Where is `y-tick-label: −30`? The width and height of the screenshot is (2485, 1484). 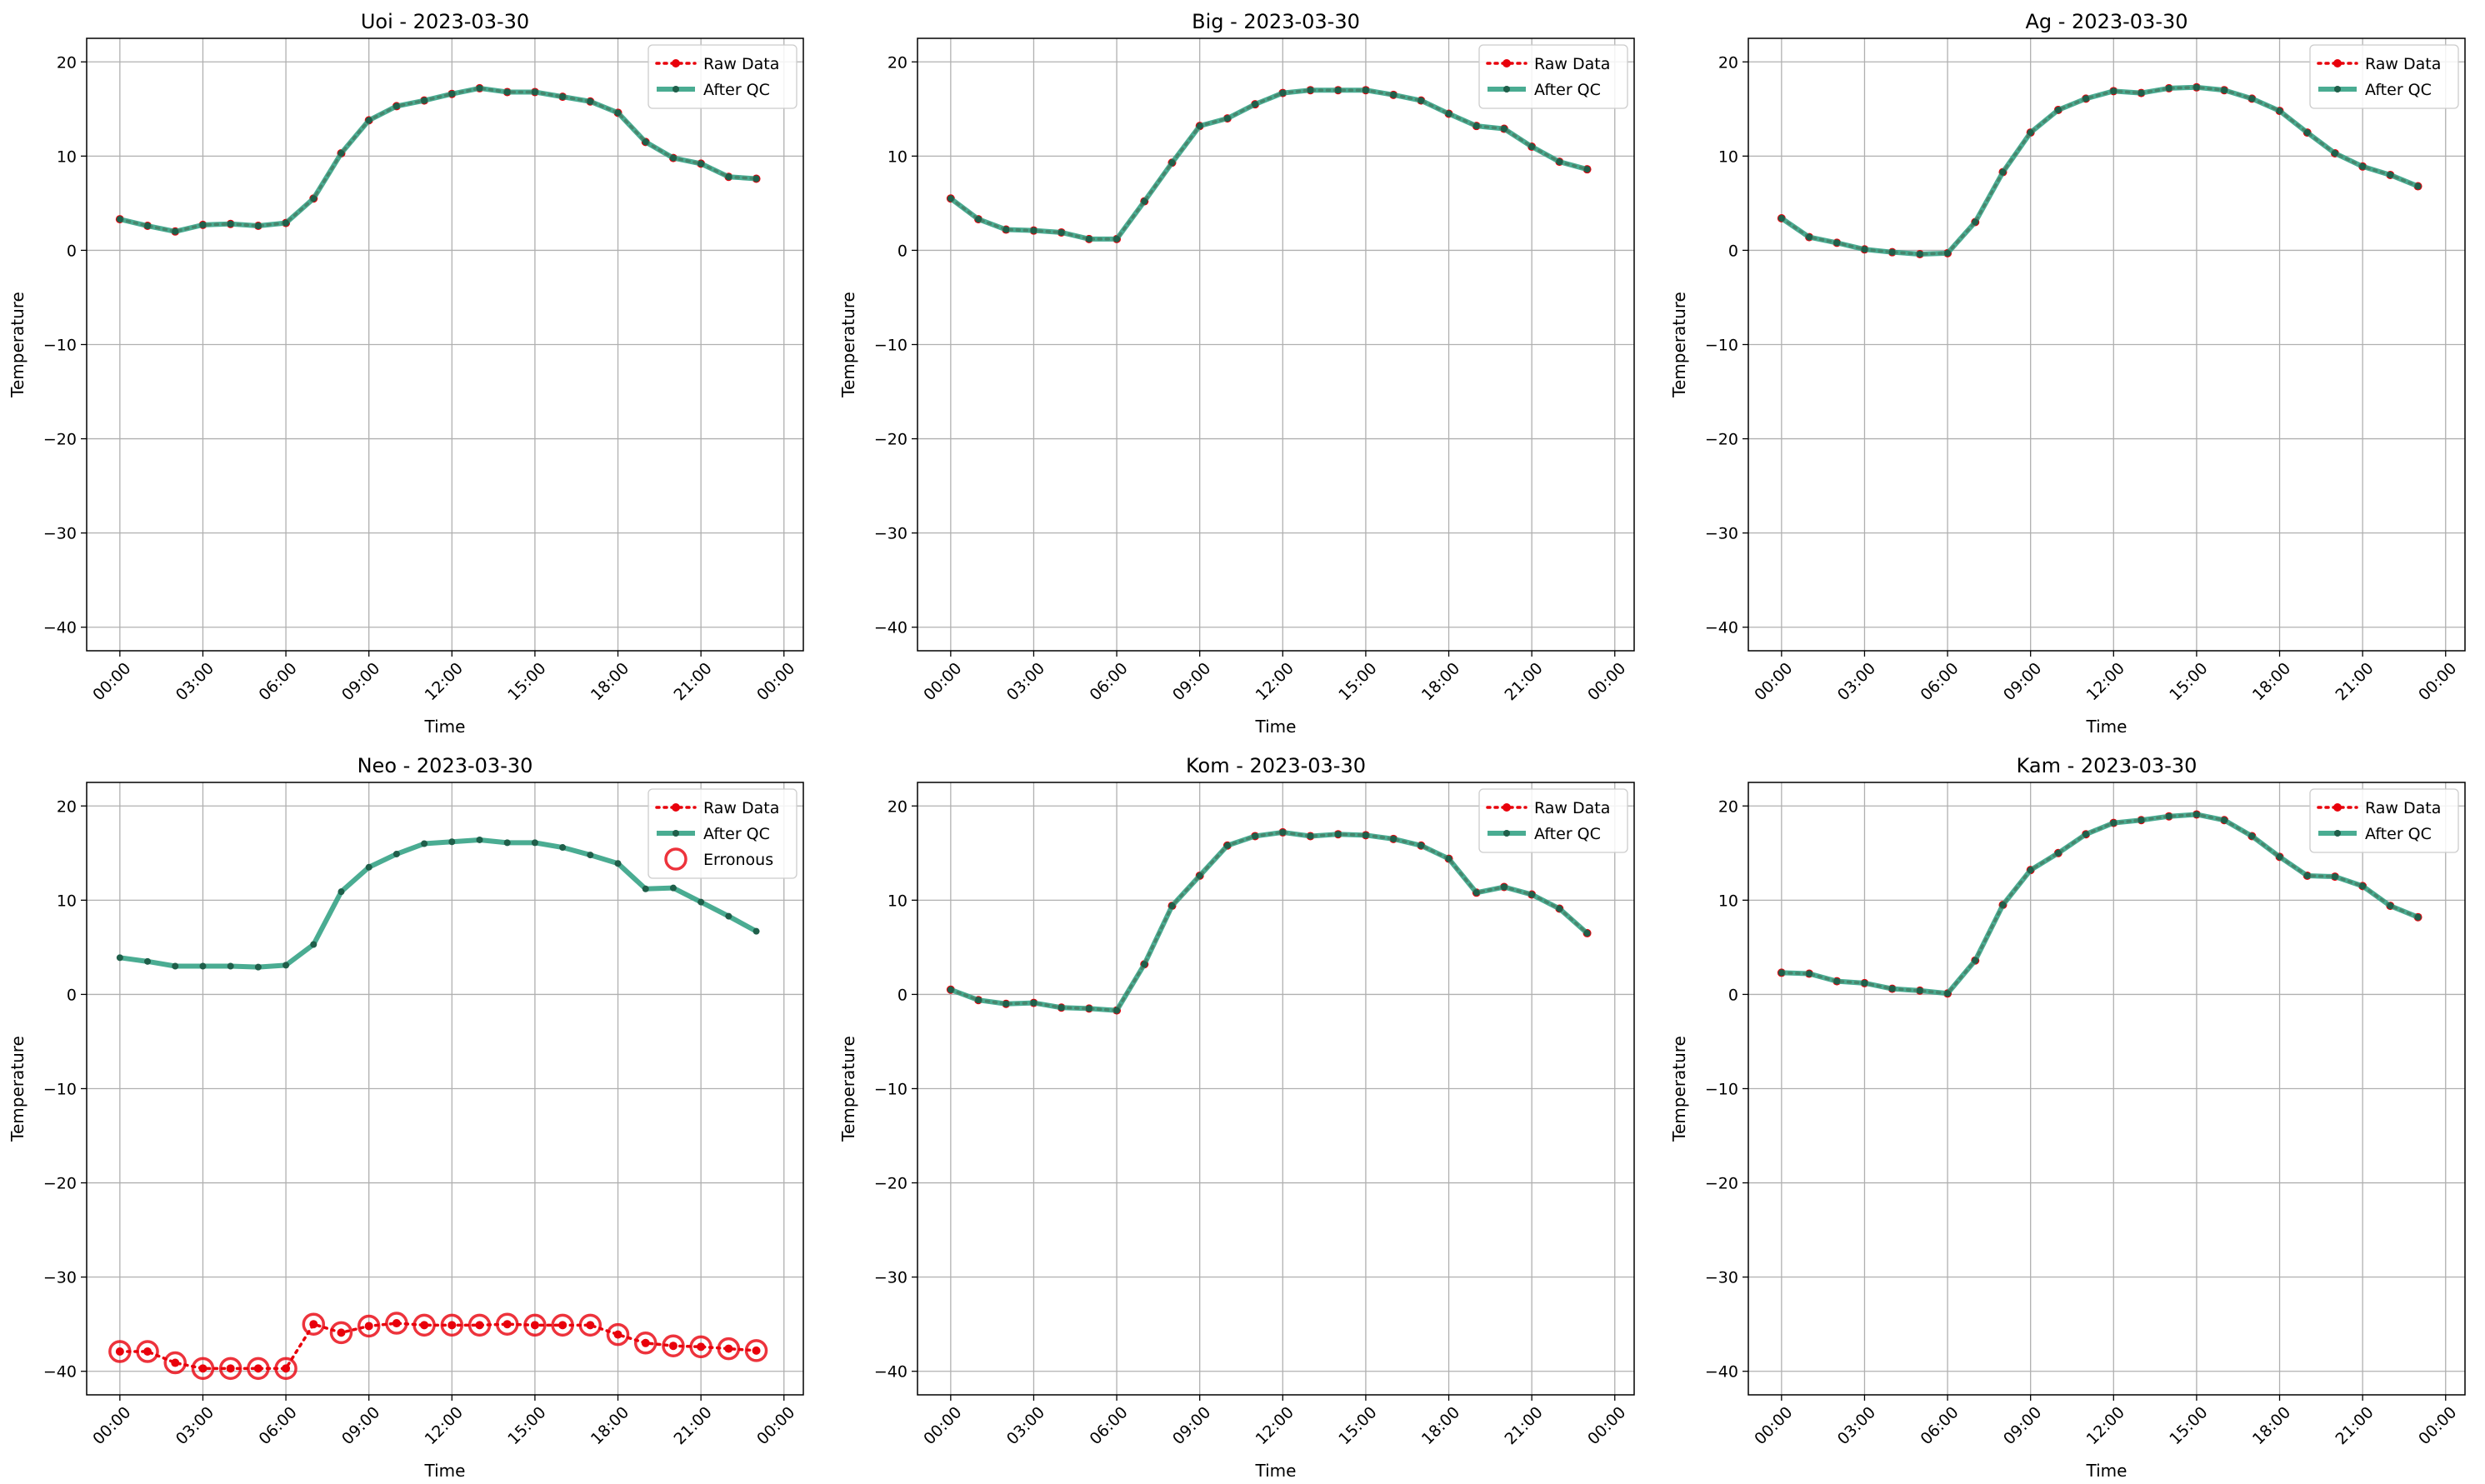
y-tick-label: −30 is located at coordinates (60, 1278).